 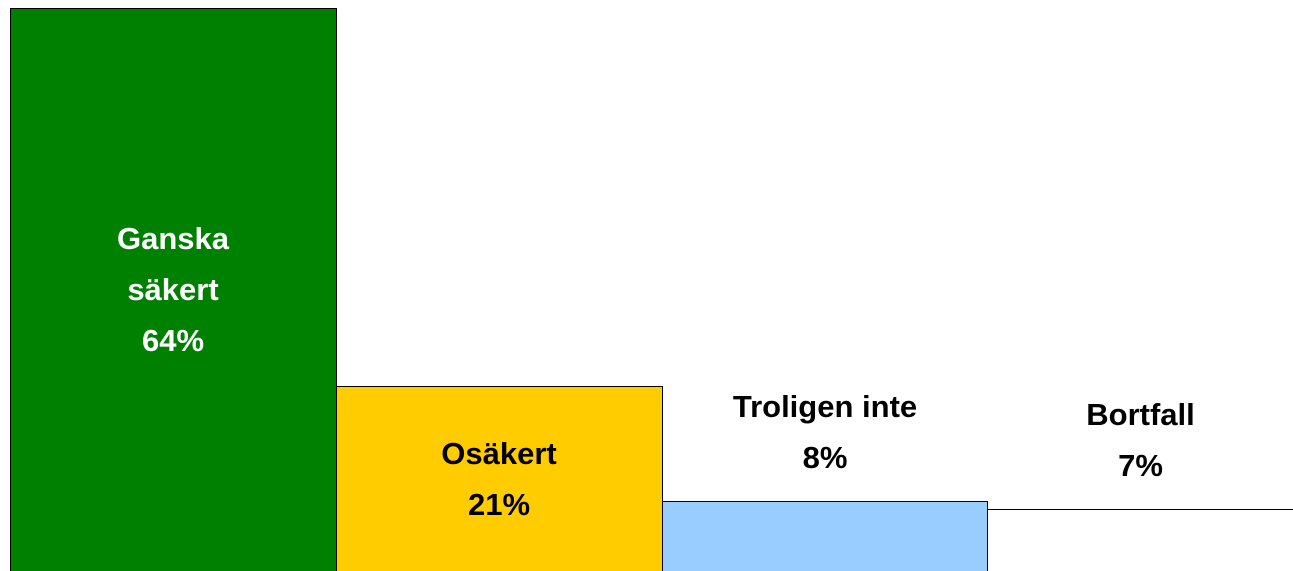 I want to click on value-label: 7%, so click(x=1140, y=466).